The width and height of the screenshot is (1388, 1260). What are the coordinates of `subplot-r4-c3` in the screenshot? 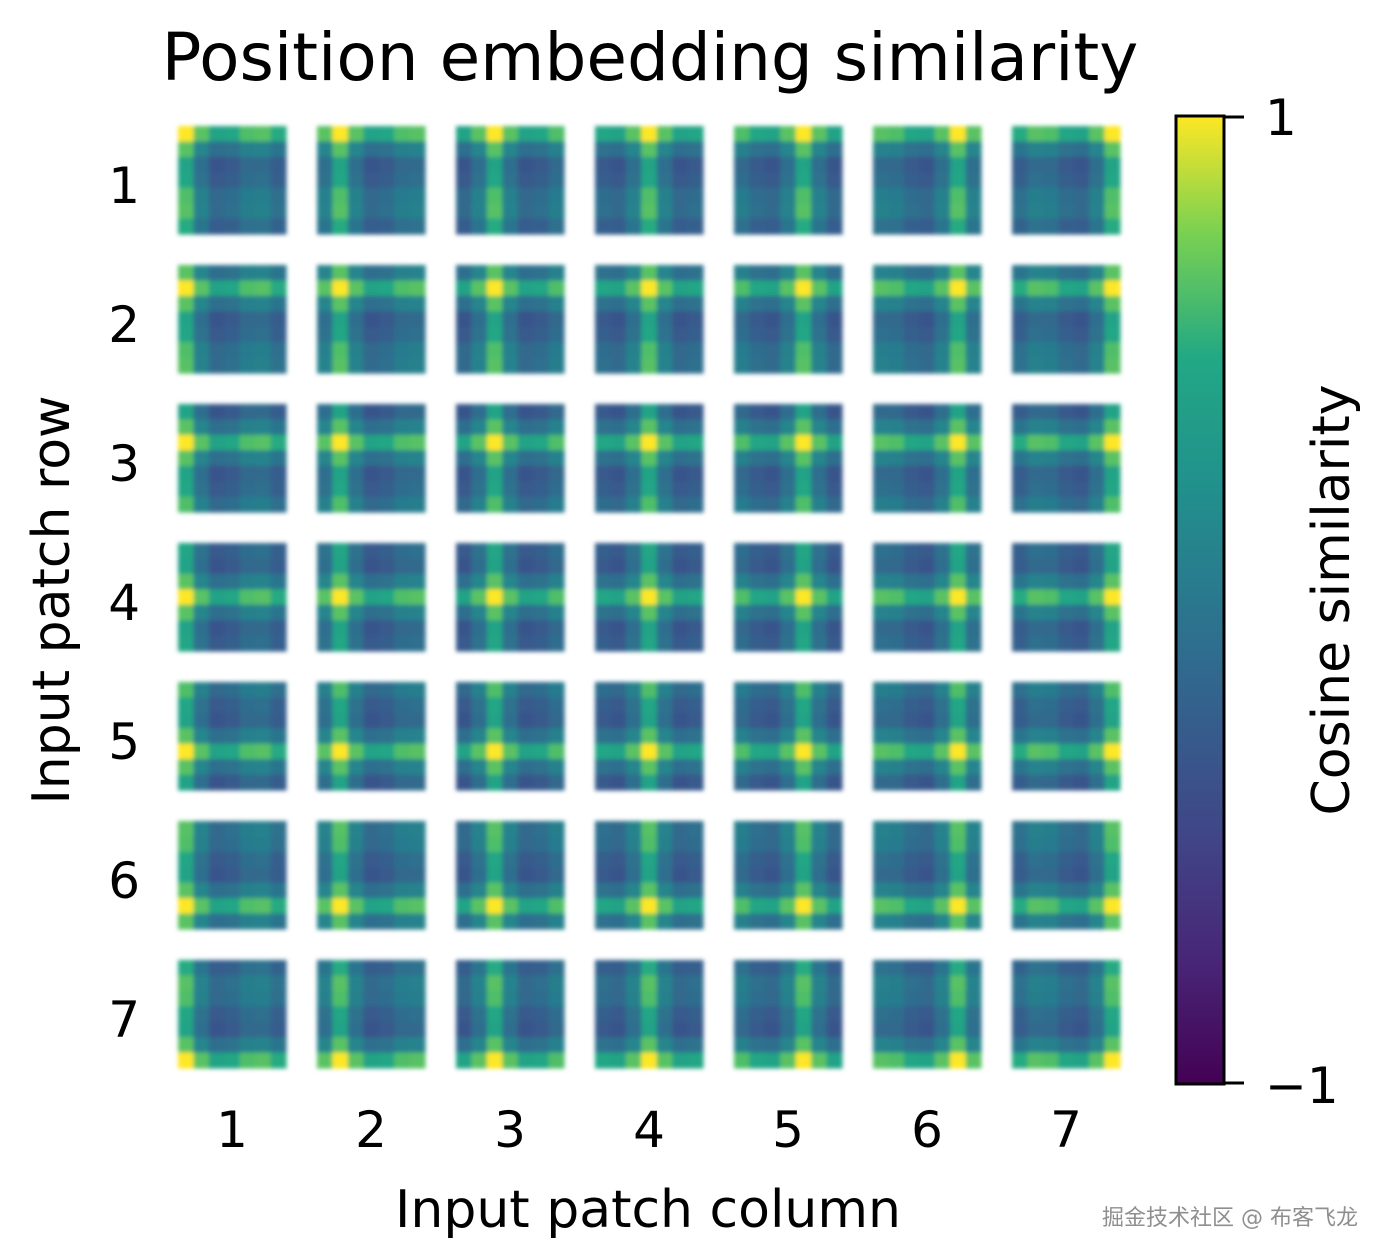 It's located at (510, 597).